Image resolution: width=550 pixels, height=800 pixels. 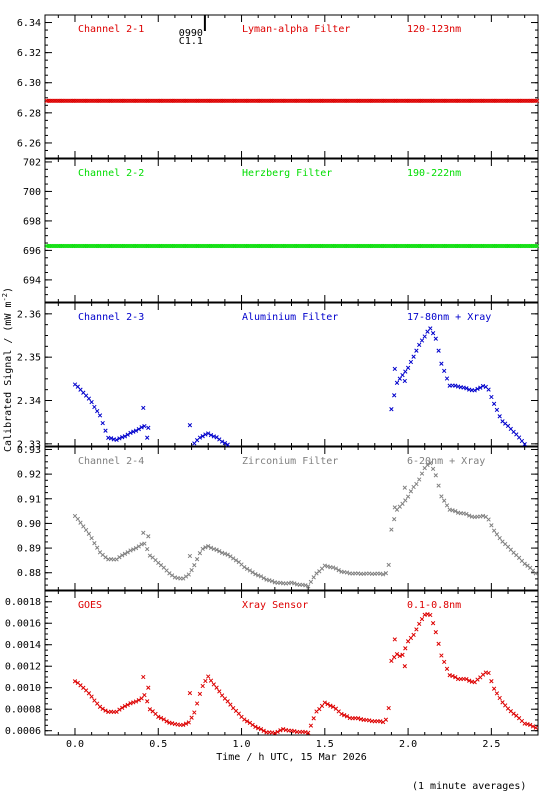 I want to click on y-tick-label: 2.35, so click(x=29, y=358).